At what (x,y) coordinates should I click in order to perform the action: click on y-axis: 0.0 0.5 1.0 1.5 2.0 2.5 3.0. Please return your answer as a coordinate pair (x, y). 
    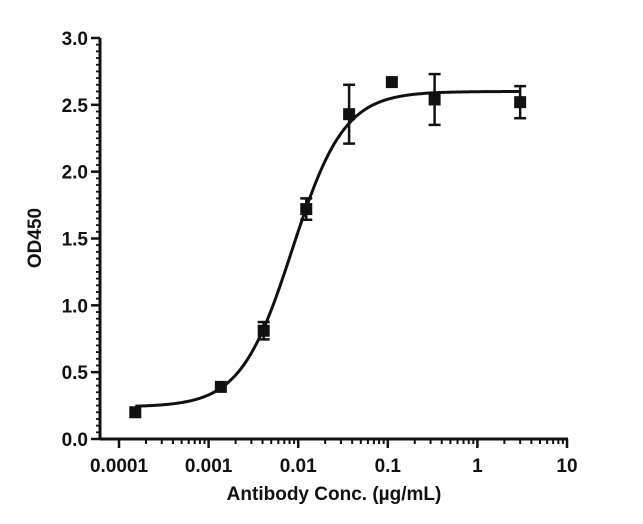
    Looking at the image, I should click on (82, 240).